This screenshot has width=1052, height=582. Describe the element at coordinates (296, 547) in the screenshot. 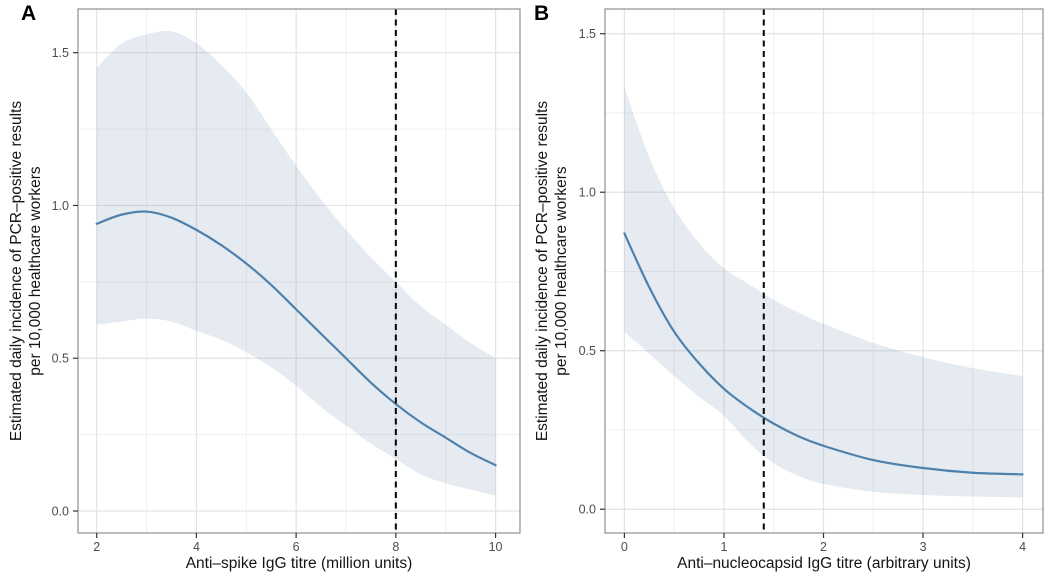

I see `x-tick-label: 6` at that location.